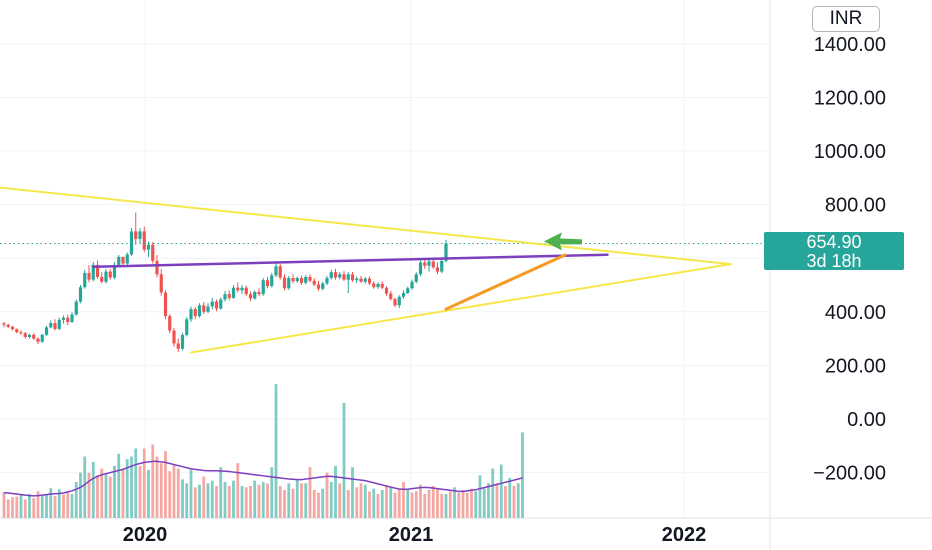 The width and height of the screenshot is (932, 550). What do you see at coordinates (415, 535) in the screenshot?
I see `time-axis: 2020 2021 2022` at bounding box center [415, 535].